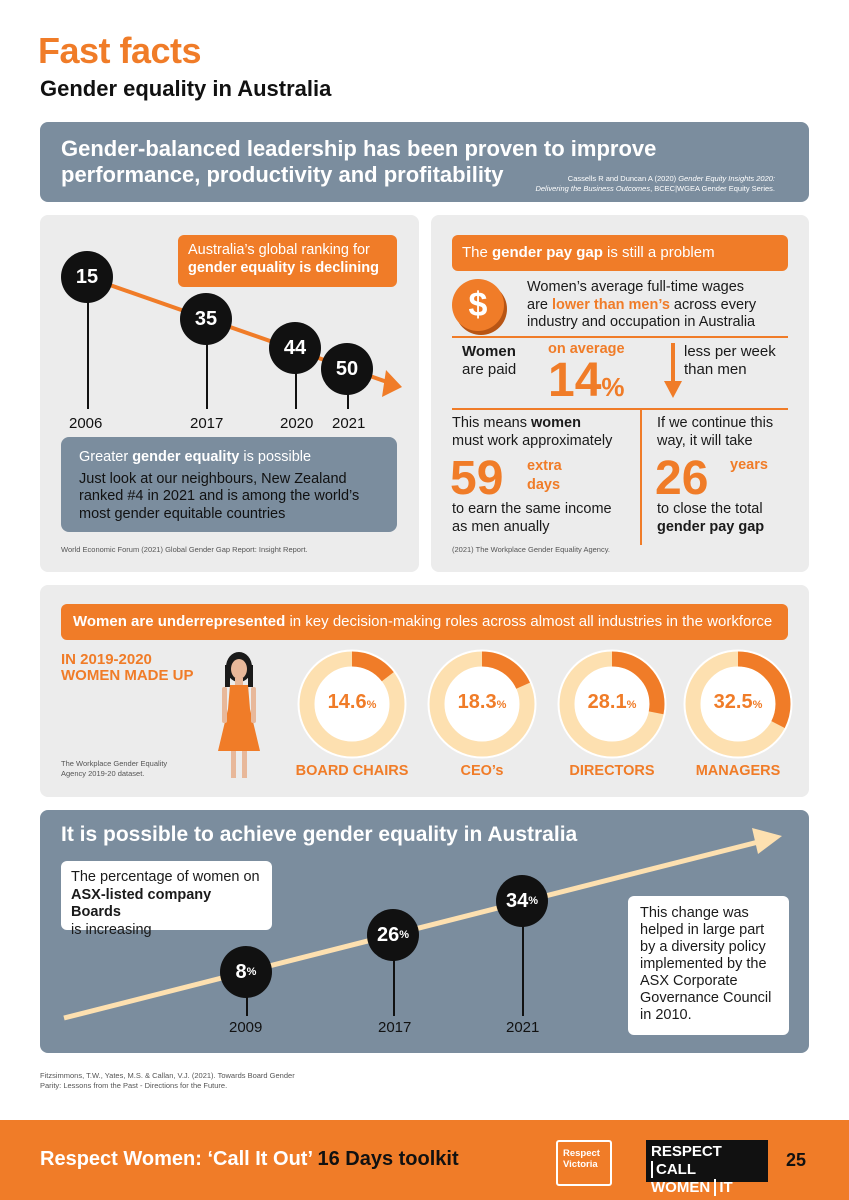  Describe the element at coordinates (239, 715) in the screenshot. I see `woman-illustration-icon` at that location.